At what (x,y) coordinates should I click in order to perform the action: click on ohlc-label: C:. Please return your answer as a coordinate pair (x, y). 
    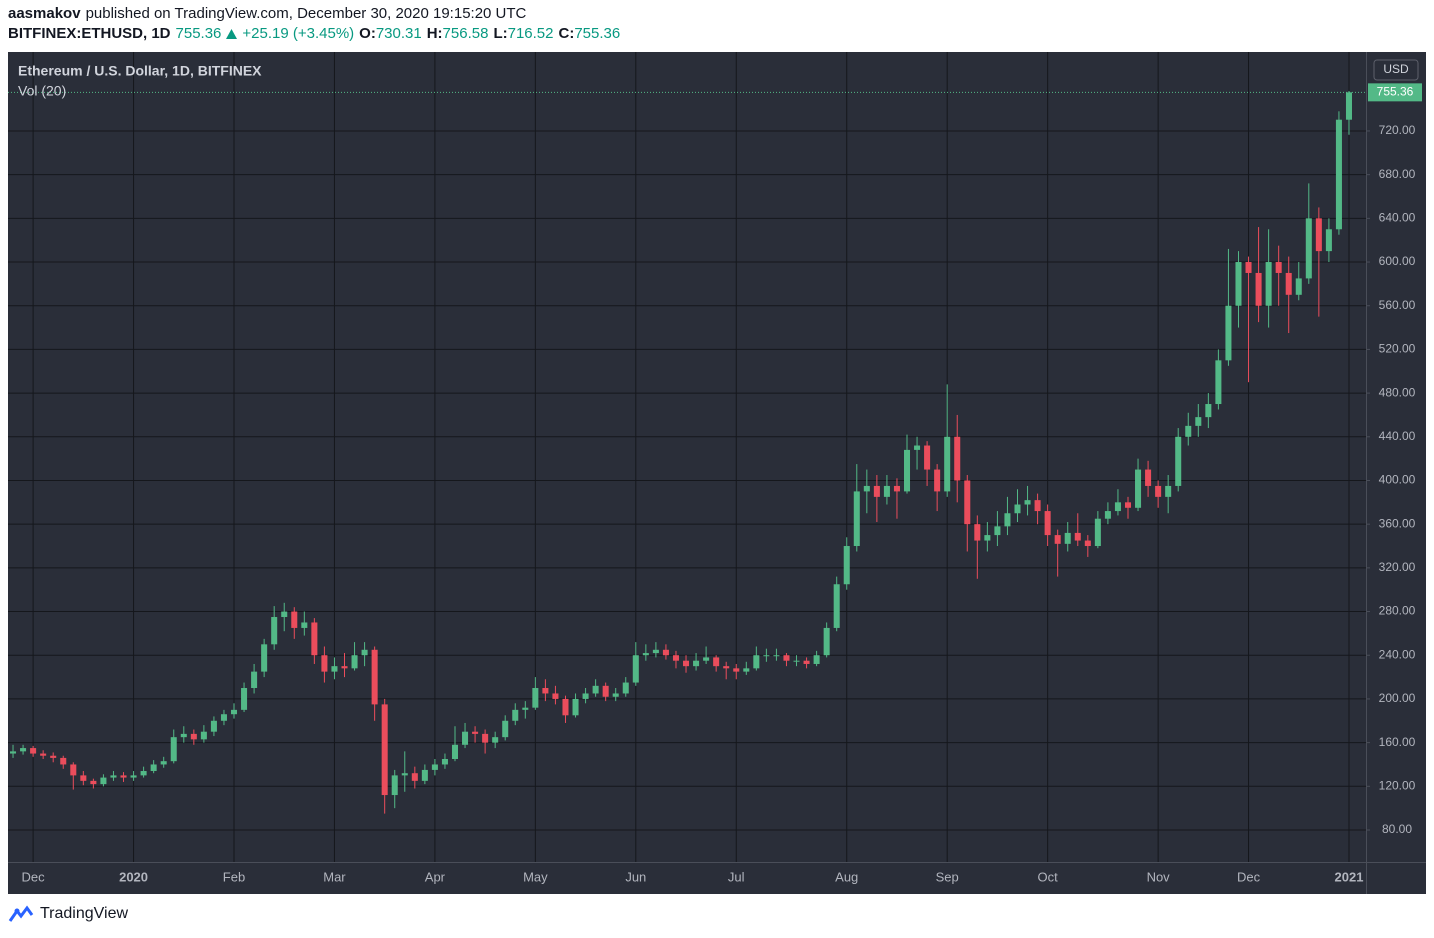
    Looking at the image, I should click on (566, 33).